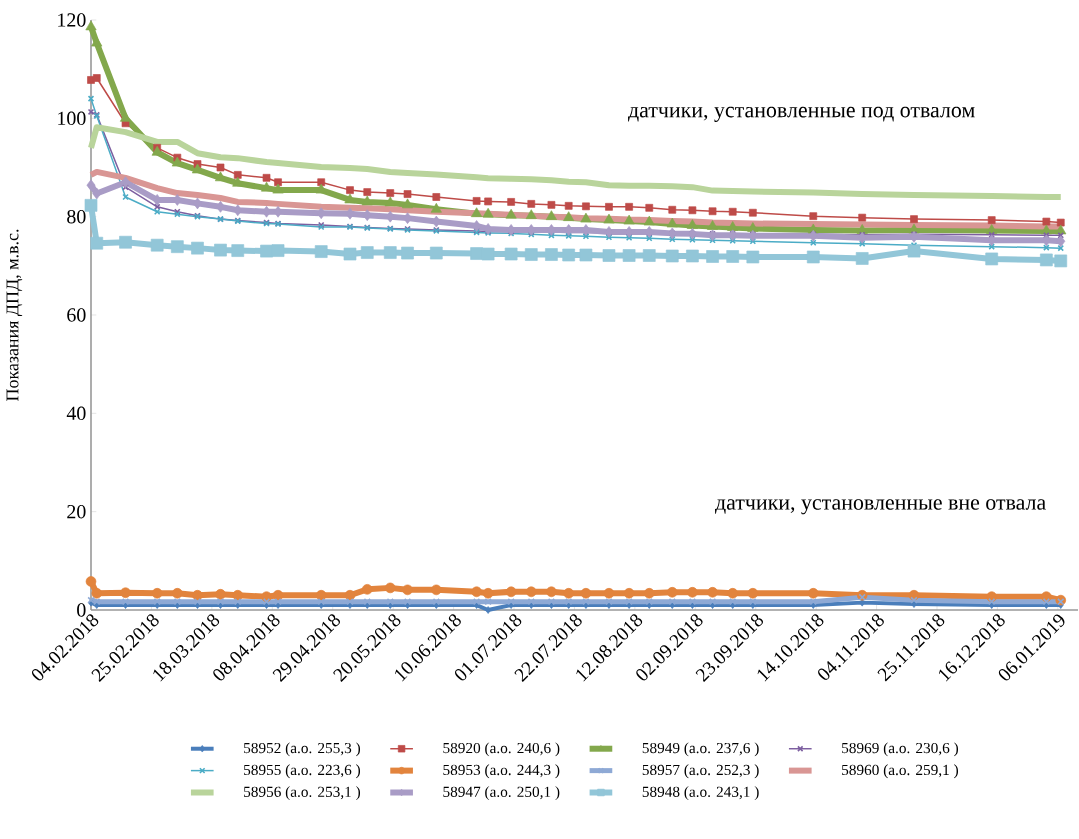 The width and height of the screenshot is (1079, 839). Describe the element at coordinates (801, 114) in the screenshot. I see `annotation: датчики, установленные под отвалом` at that location.